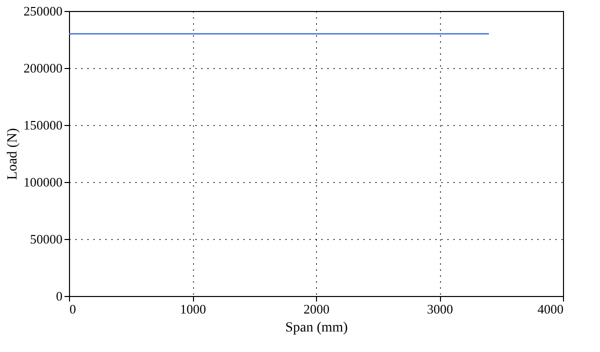  Describe the element at coordinates (59, 296) in the screenshot. I see `y-tick-label: 0` at that location.